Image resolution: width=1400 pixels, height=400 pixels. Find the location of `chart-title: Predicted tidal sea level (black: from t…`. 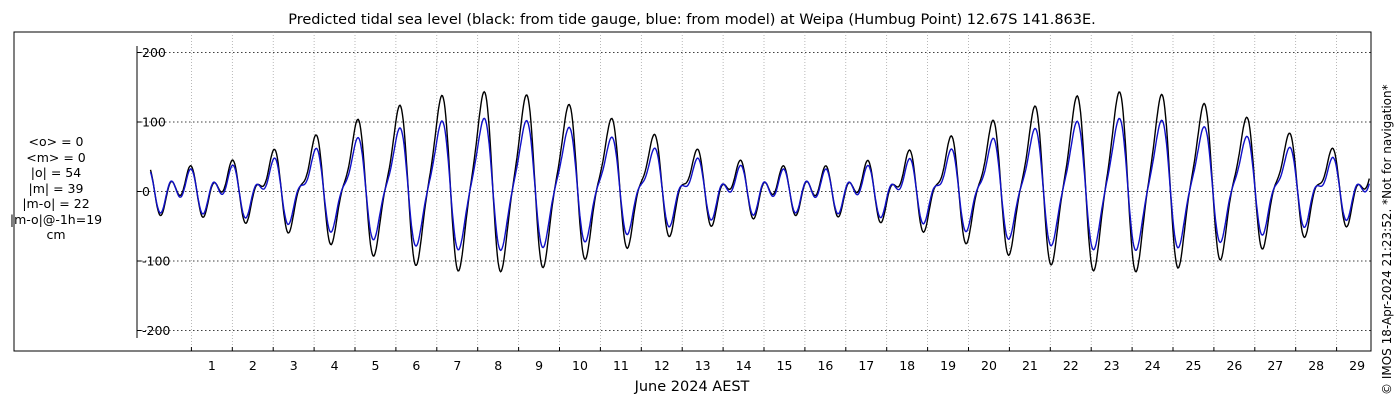

chart-title: Predicted tidal sea level (black: from t… is located at coordinates (692, 20).